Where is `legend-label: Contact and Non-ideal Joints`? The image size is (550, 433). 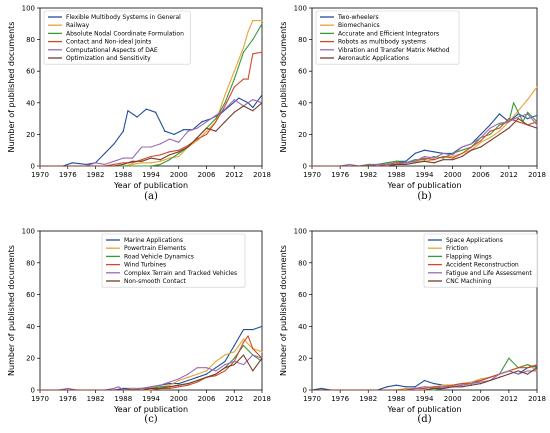
legend-label: Contact and Non-ideal Joints is located at coordinates (108, 42).